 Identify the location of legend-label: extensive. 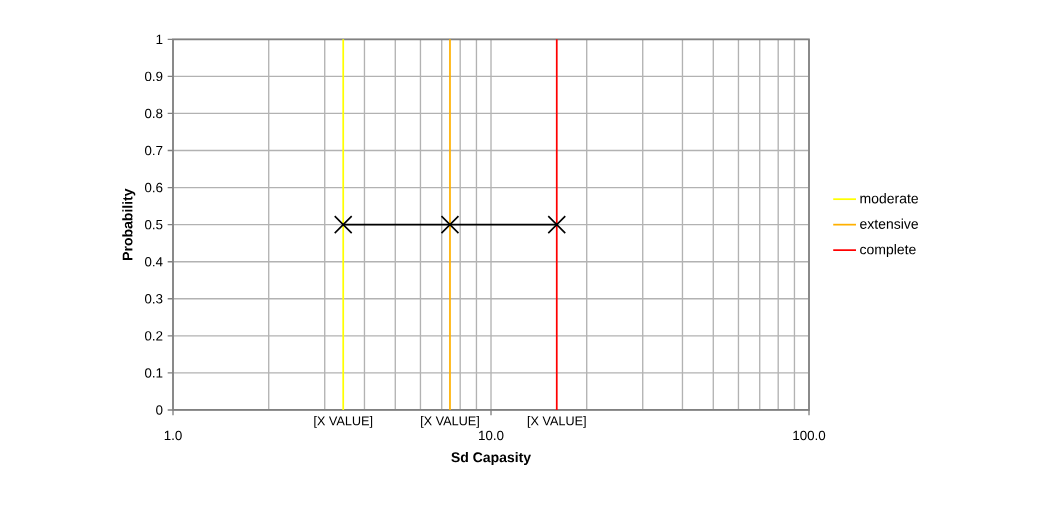
(889, 223).